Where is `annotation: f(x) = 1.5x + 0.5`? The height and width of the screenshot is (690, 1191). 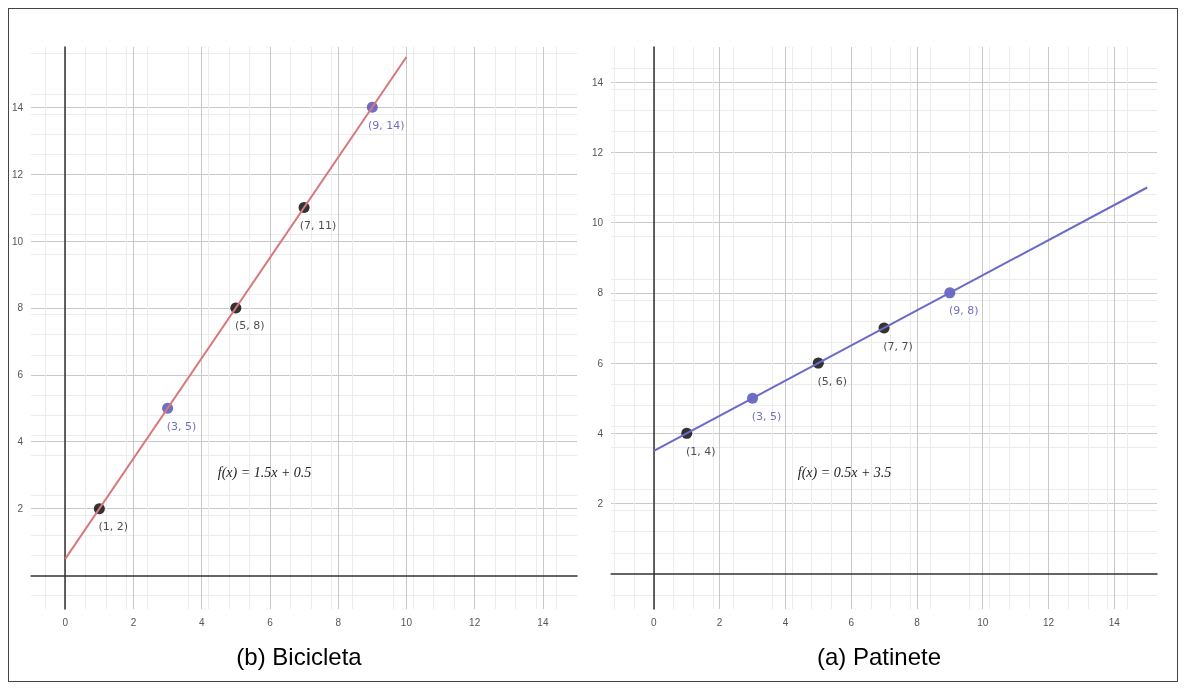
annotation: f(x) = 1.5x + 0.5 is located at coordinates (264, 473).